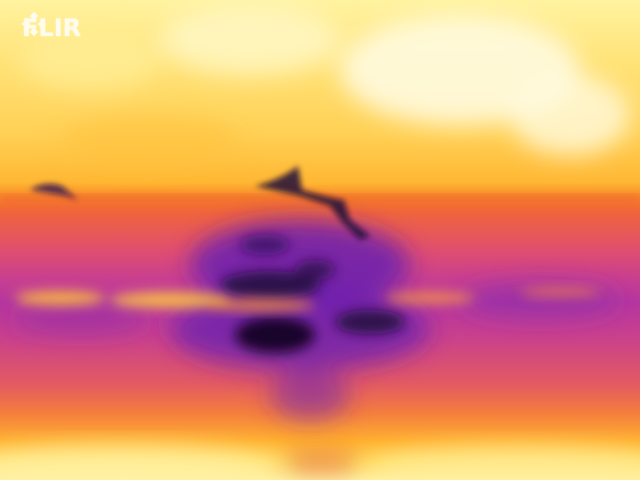 The image size is (640, 480). What do you see at coordinates (320, 462) in the screenshot?
I see `hot-ground` at bounding box center [320, 462].